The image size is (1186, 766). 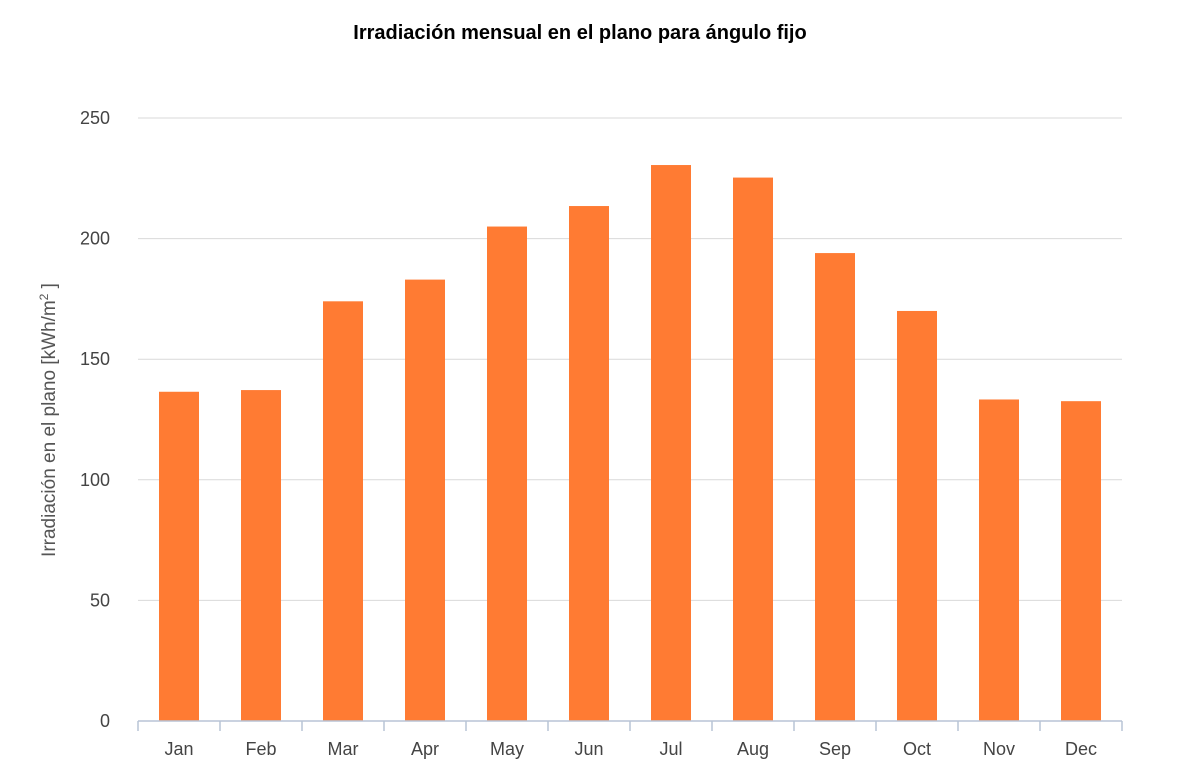 I want to click on y-tick-label: 200, so click(x=95, y=239).